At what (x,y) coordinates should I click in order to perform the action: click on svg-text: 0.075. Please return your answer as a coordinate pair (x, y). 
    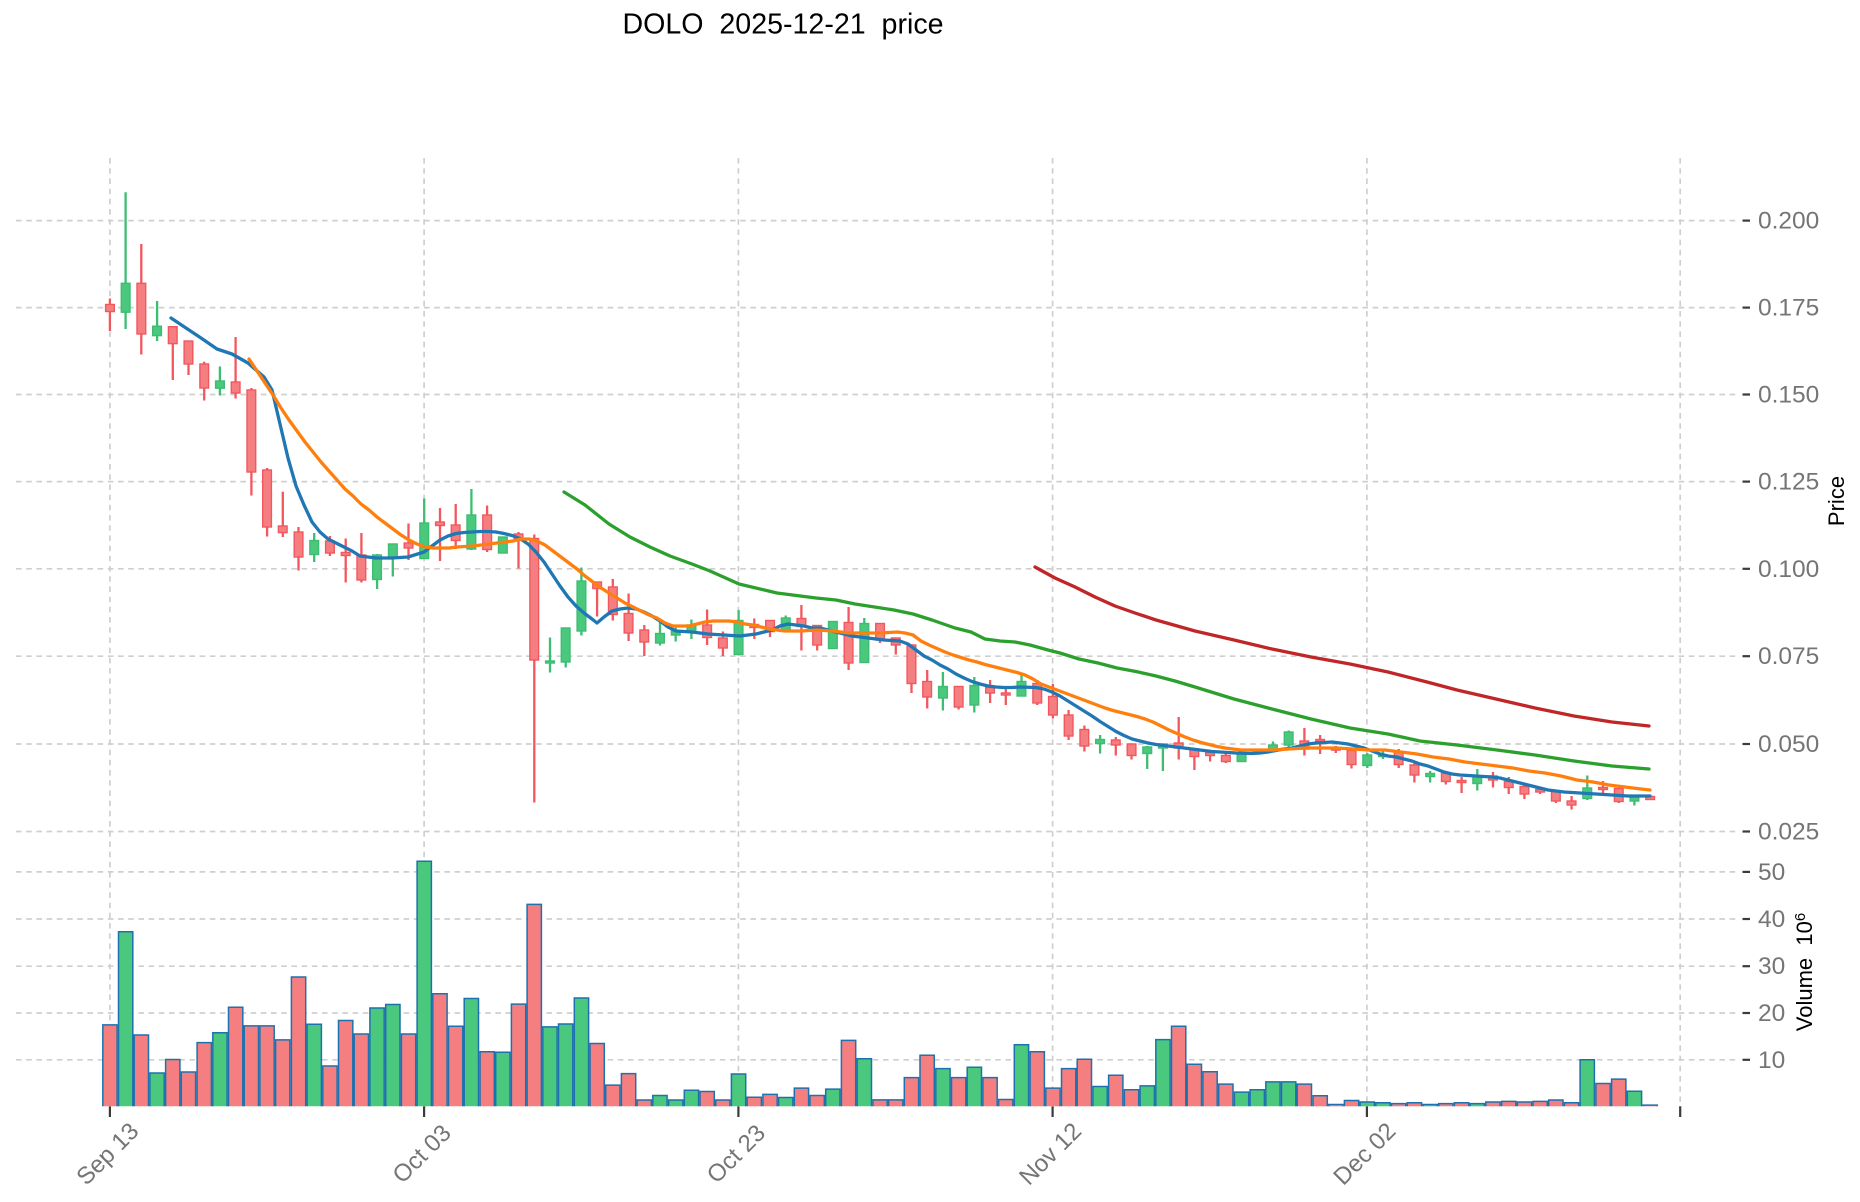
    Looking at the image, I should click on (1788, 656).